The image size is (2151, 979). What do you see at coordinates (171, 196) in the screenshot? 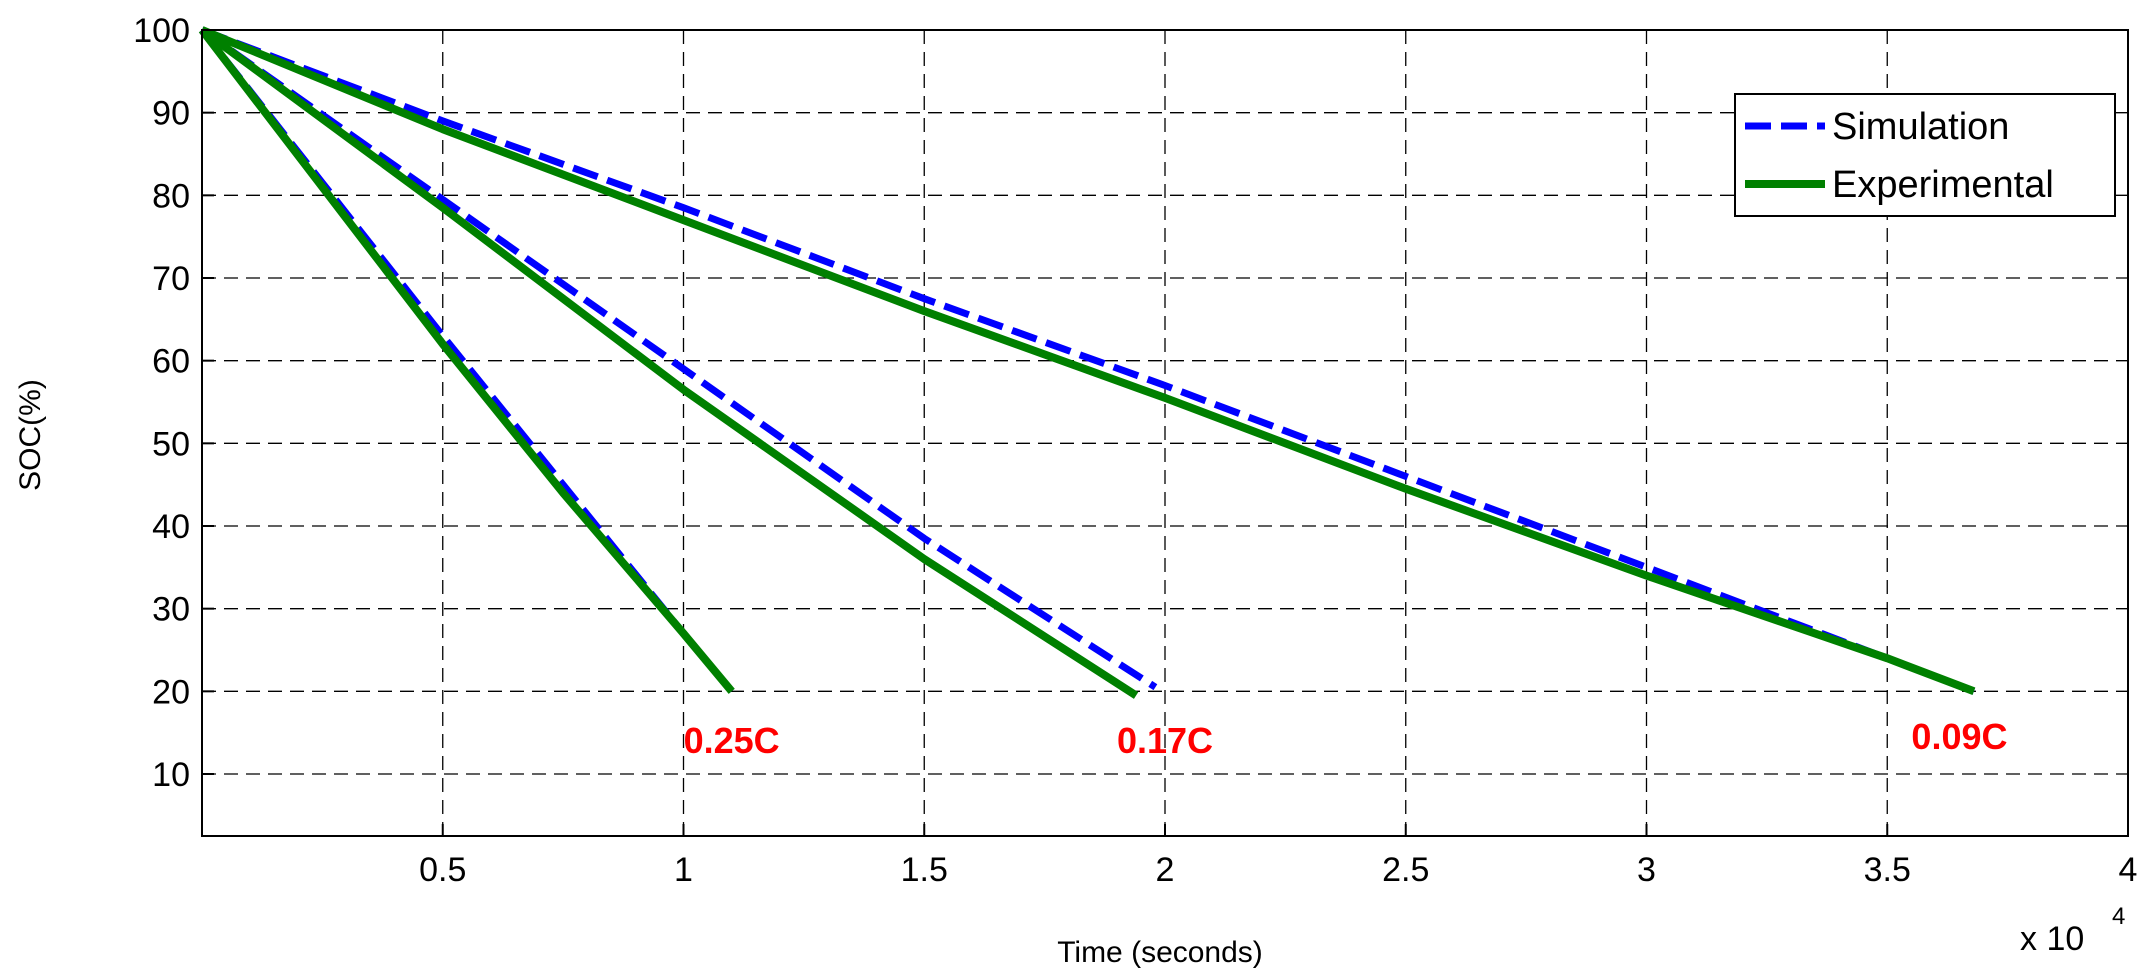
I see `y-tick-label-7: 80` at bounding box center [171, 196].